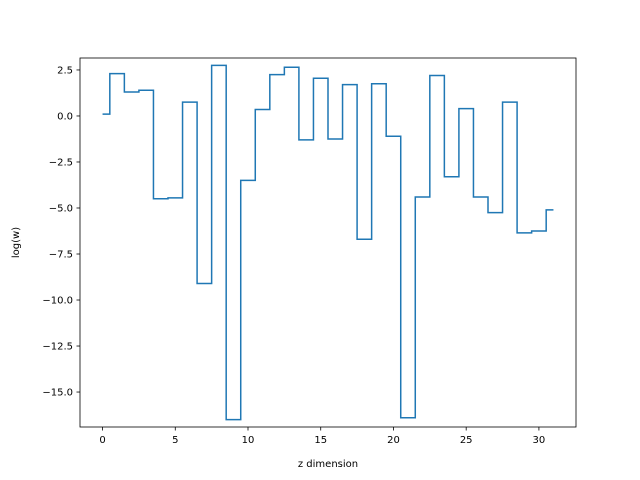 This screenshot has height=480, width=640. What do you see at coordinates (175, 440) in the screenshot?
I see `x-tick-label: 5` at bounding box center [175, 440].